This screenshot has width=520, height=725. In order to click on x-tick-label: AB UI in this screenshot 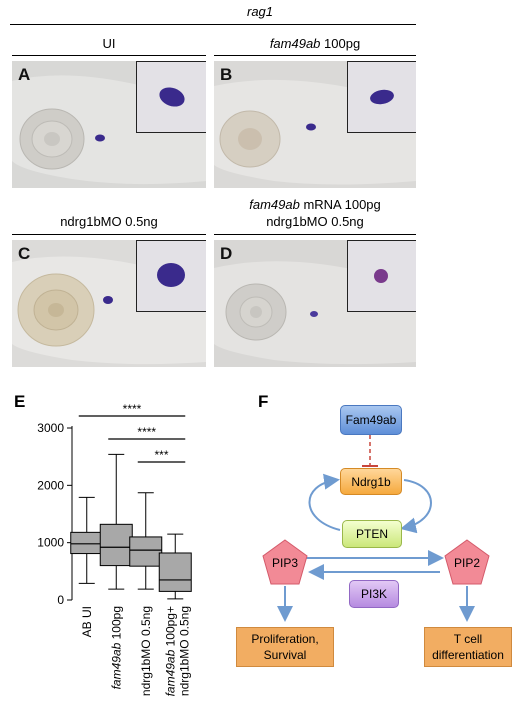, I will do `click(87, 621)`.